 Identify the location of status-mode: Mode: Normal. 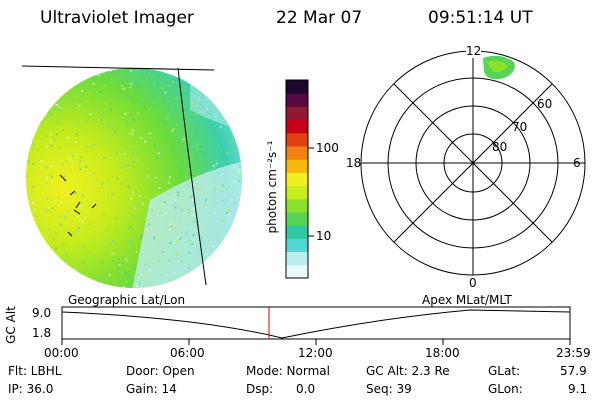
(288, 371).